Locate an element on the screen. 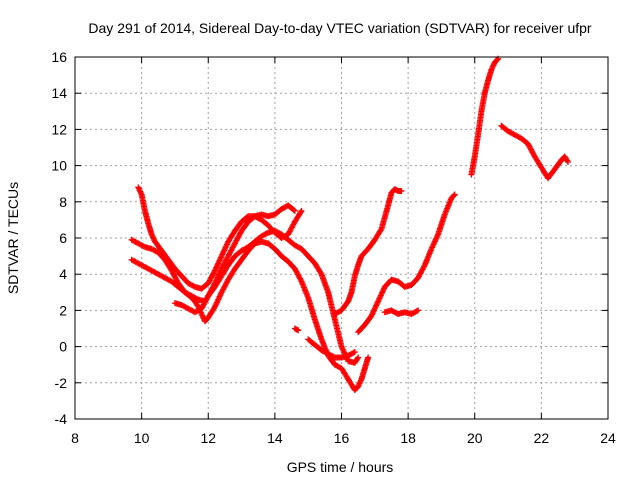 Image resolution: width=640 pixels, height=480 pixels. x-tick-label: 16 is located at coordinates (342, 438).